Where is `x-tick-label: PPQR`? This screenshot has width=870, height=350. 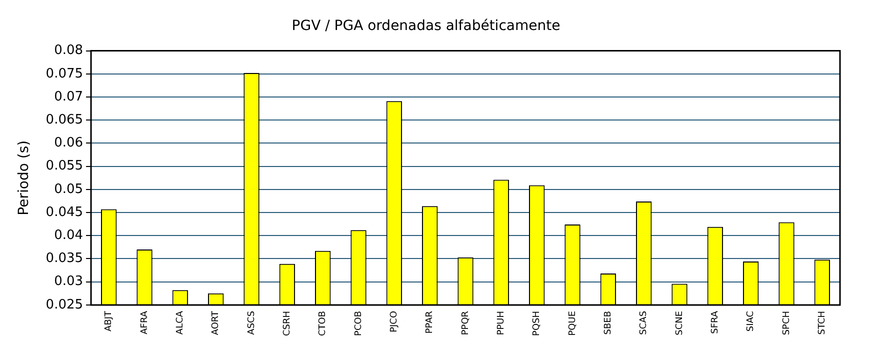 x-tick-label: PPQR is located at coordinates (465, 323).